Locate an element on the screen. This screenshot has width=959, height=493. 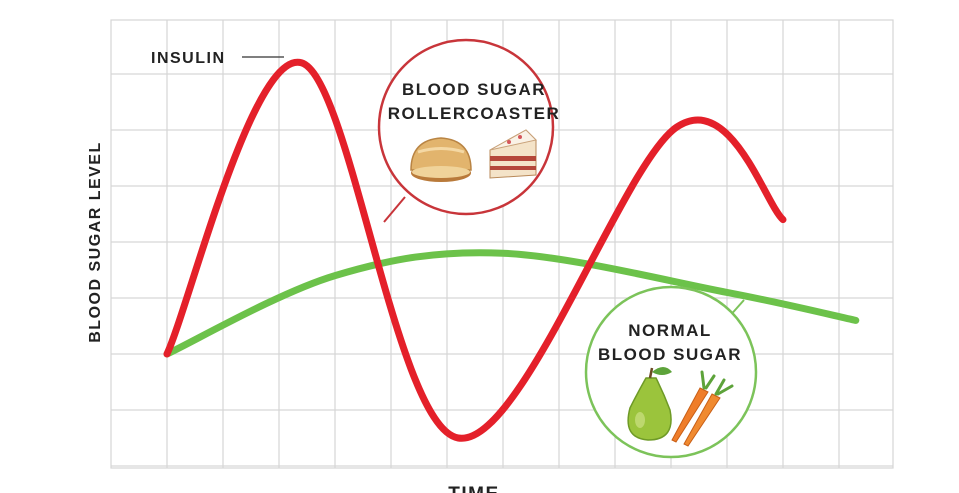
normal-blood-sugar-callout: NORMAL BLOOD SUGAR is located at coordinates (671, 372).